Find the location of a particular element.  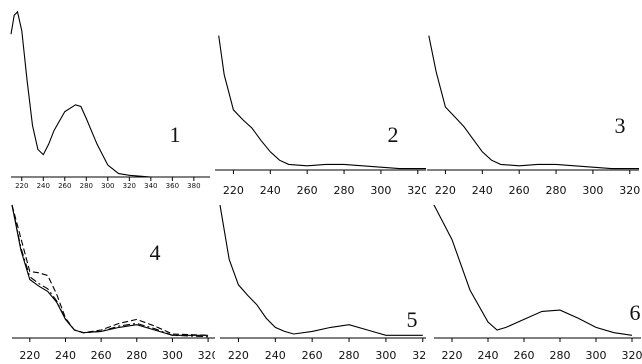

panel-number: 3 is located at coordinates (620, 125).